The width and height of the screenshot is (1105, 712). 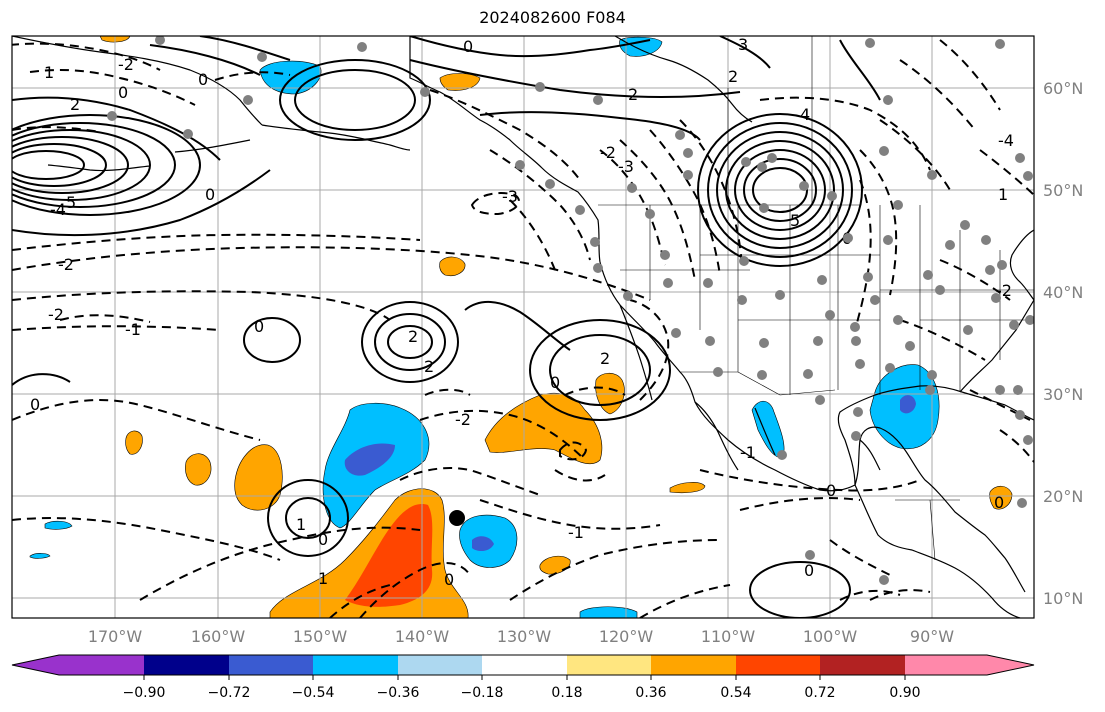 What do you see at coordinates (320, 636) in the screenshot?
I see `lon-label: 150°W` at bounding box center [320, 636].